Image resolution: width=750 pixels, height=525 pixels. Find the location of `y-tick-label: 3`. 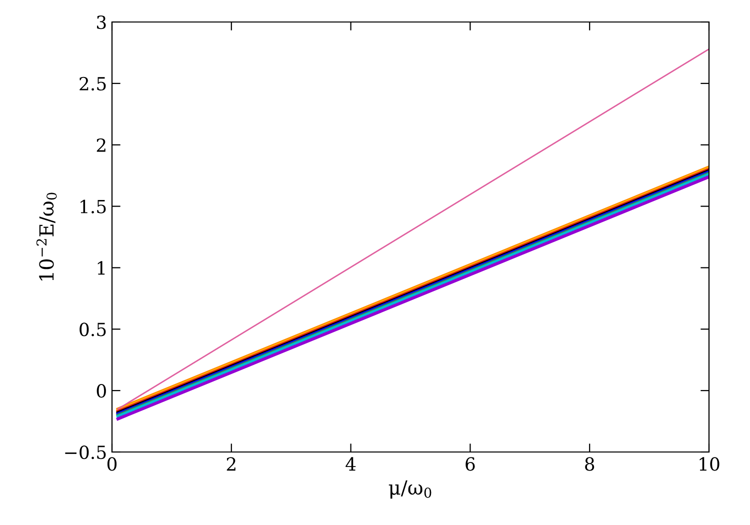

y-tick-label: 3 is located at coordinates (101, 22).